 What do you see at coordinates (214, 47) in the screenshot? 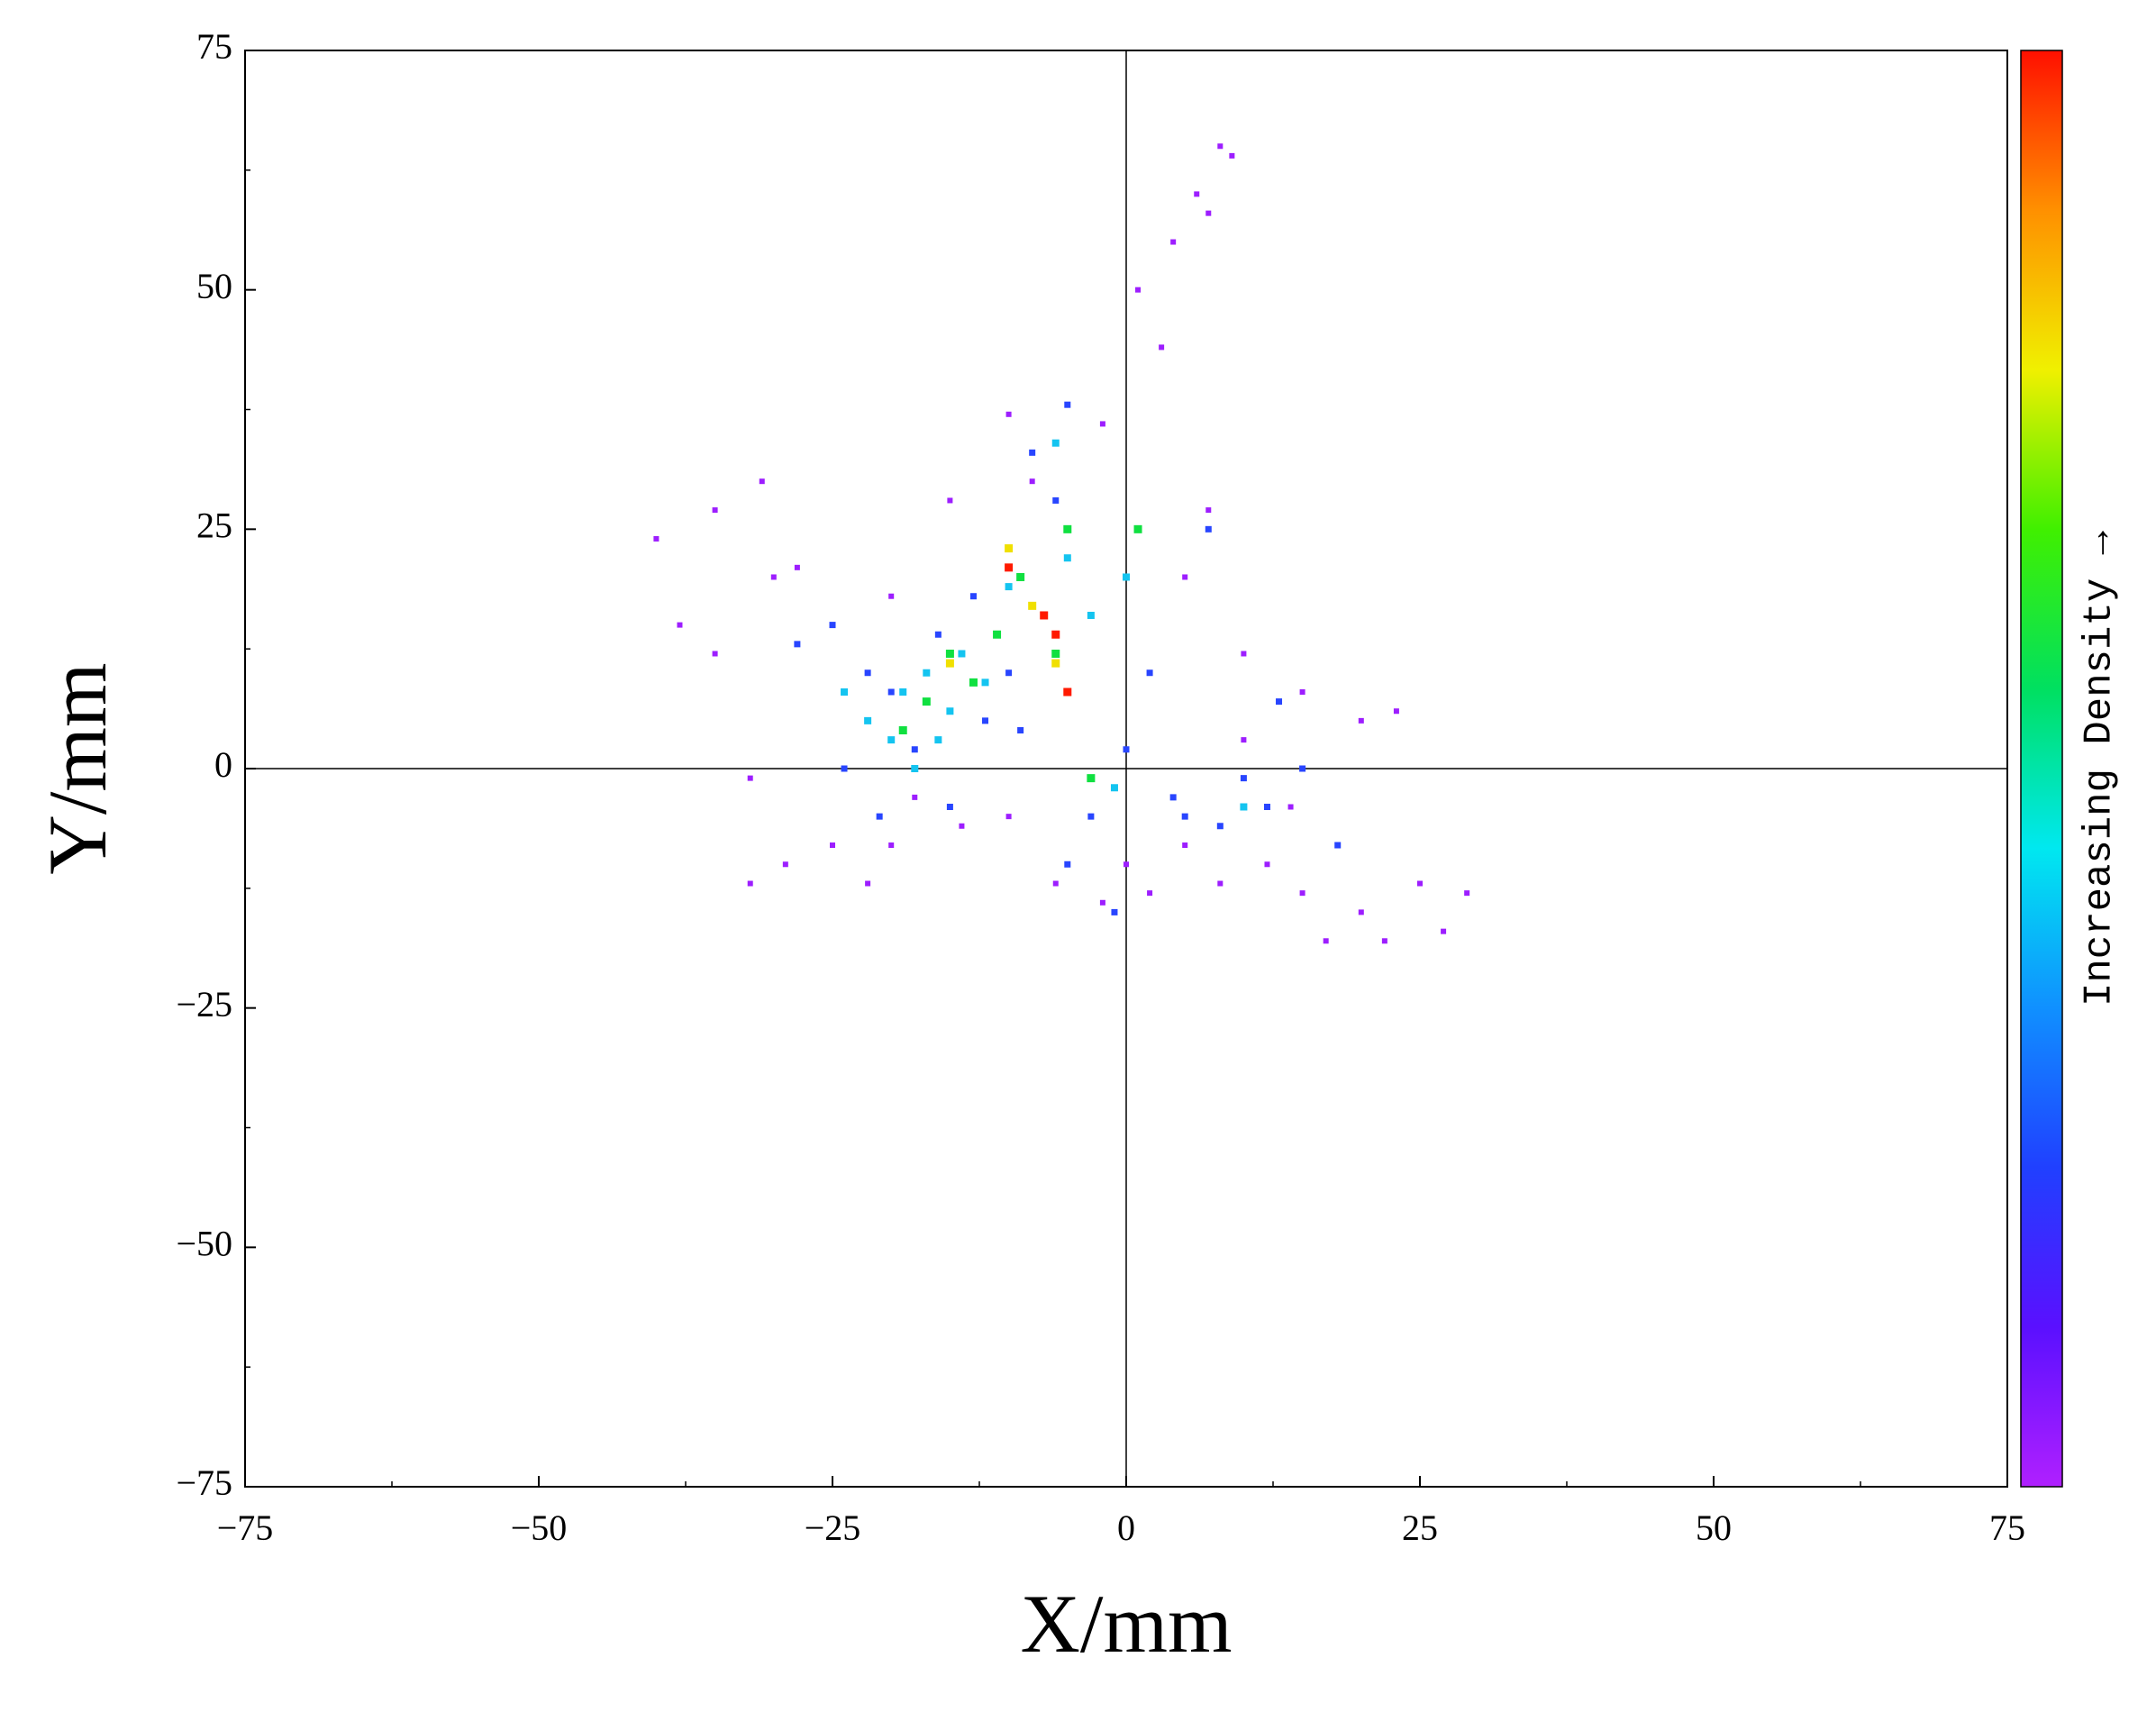
I see `y-tick-label: 75` at bounding box center [214, 47].